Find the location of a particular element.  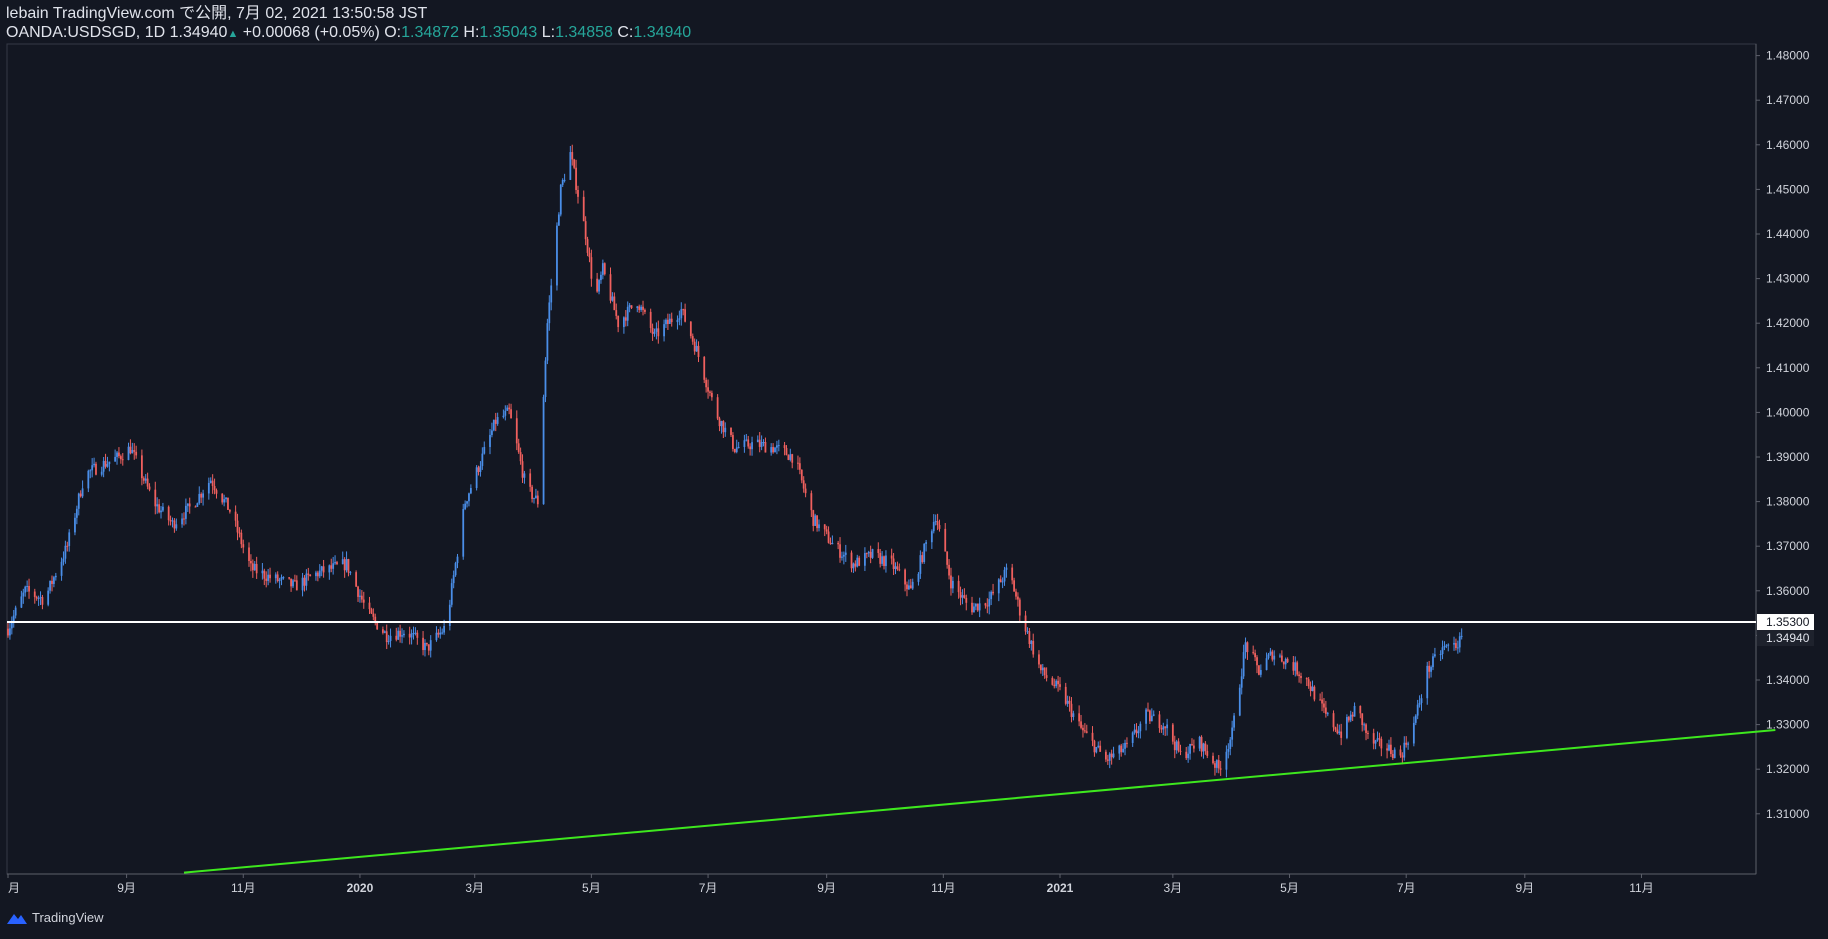

last-price-tag is located at coordinates (1785, 638).